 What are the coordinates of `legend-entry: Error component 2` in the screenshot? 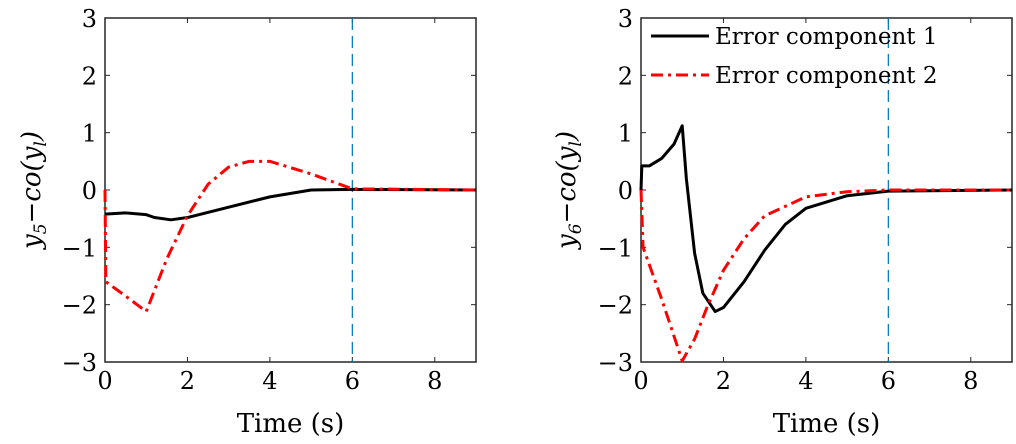 It's located at (826, 76).